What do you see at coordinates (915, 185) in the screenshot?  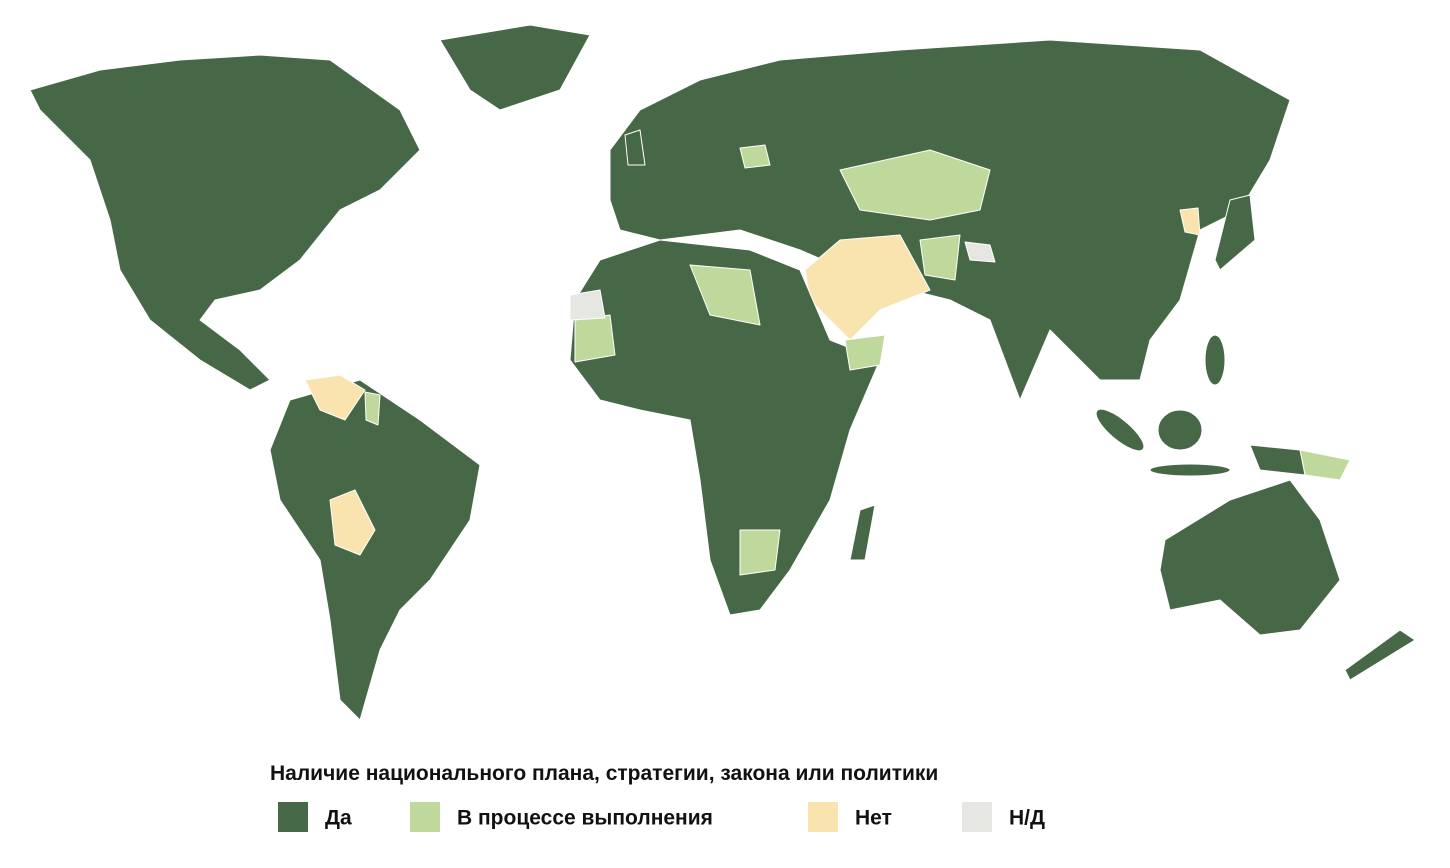 I see `central-asia` at bounding box center [915, 185].